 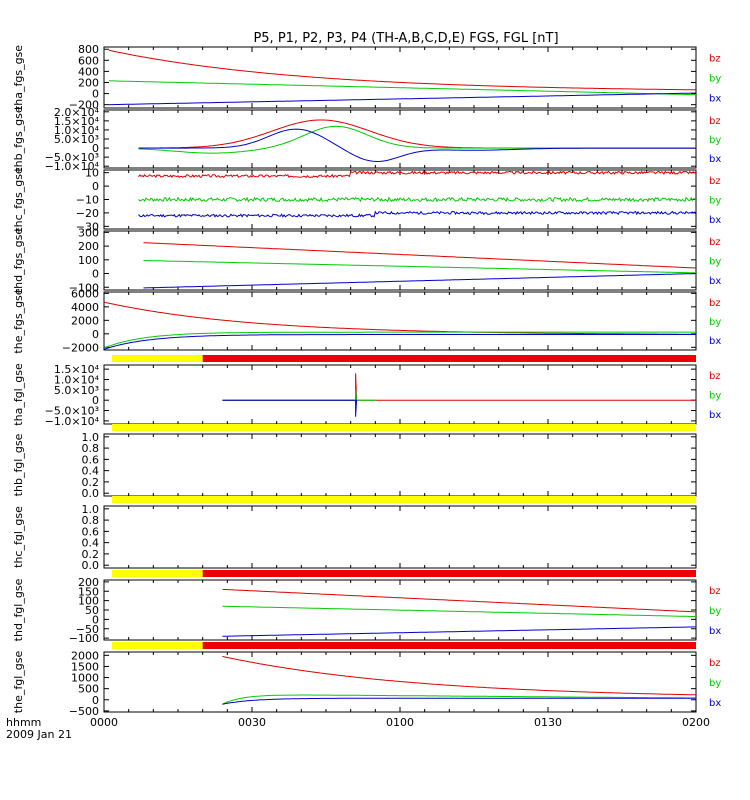 What do you see at coordinates (18, 609) in the screenshot?
I see `y-axis-label: thd_fgl_gse` at bounding box center [18, 609].